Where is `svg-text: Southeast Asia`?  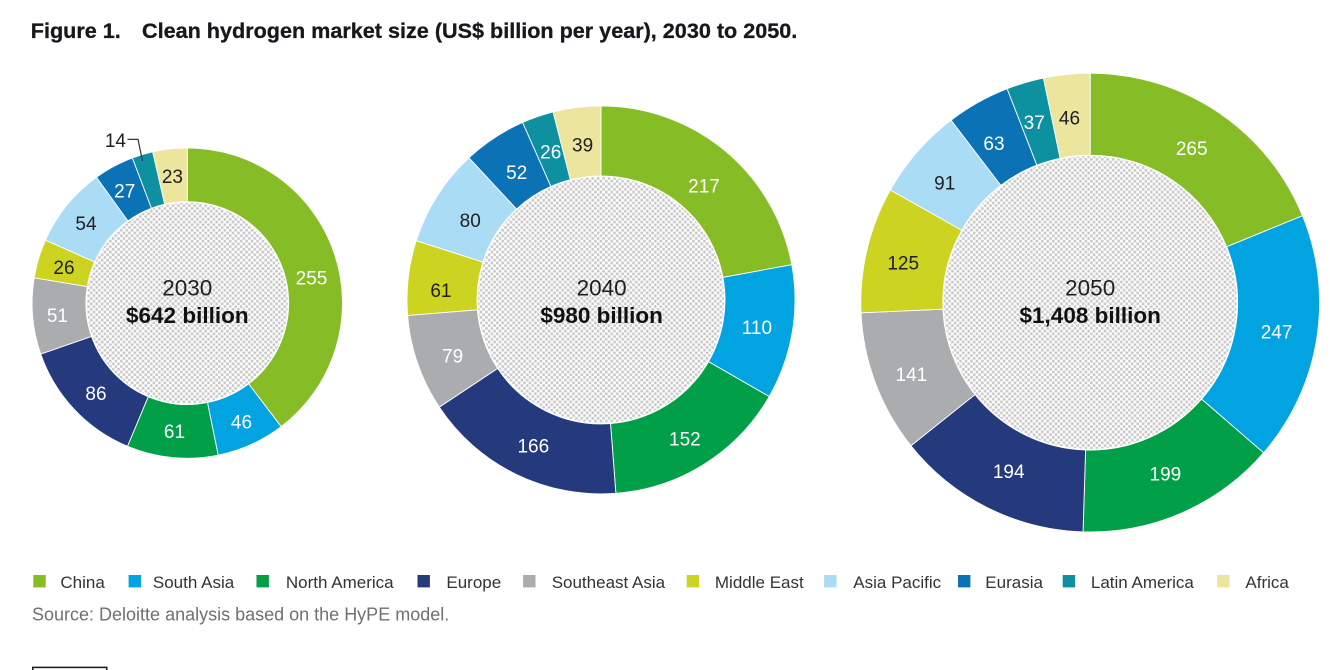
svg-text: Southeast Asia is located at coordinates (609, 582).